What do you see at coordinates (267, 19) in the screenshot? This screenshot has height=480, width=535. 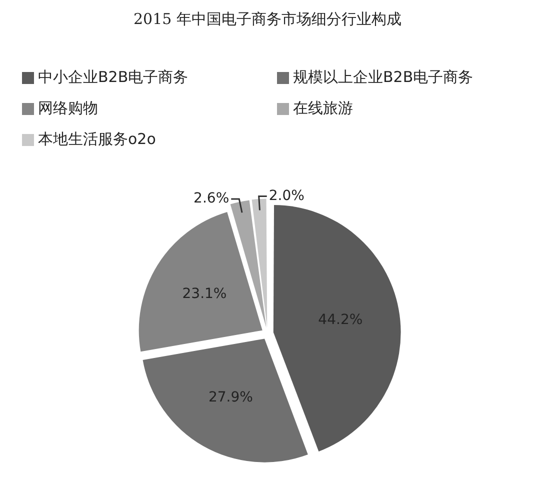 I see `chart-title: 2015 年中国电子商务市场细分行业构成` at bounding box center [267, 19].